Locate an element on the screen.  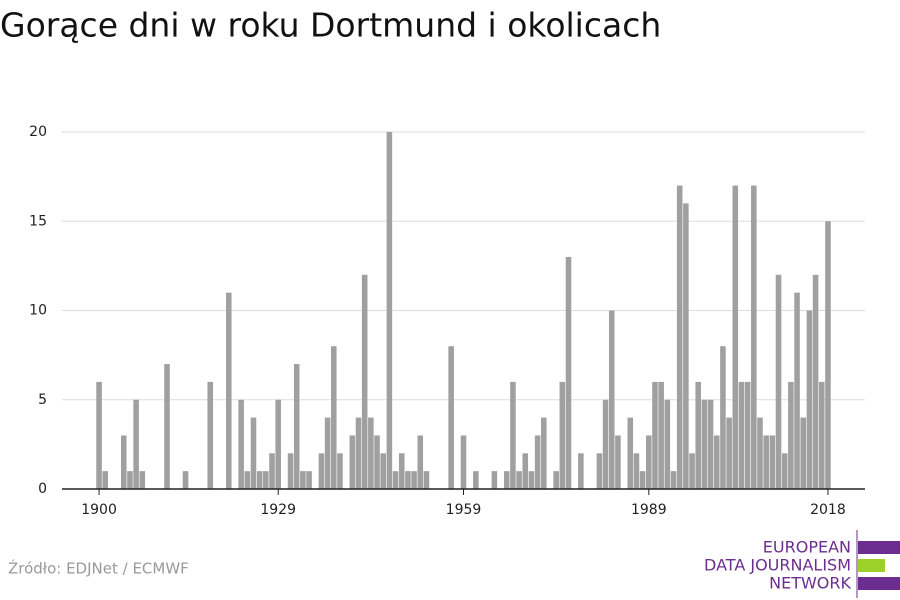
logo: EUROPEAN DATA JOURNALISM NETWORK is located at coordinates (802, 564).